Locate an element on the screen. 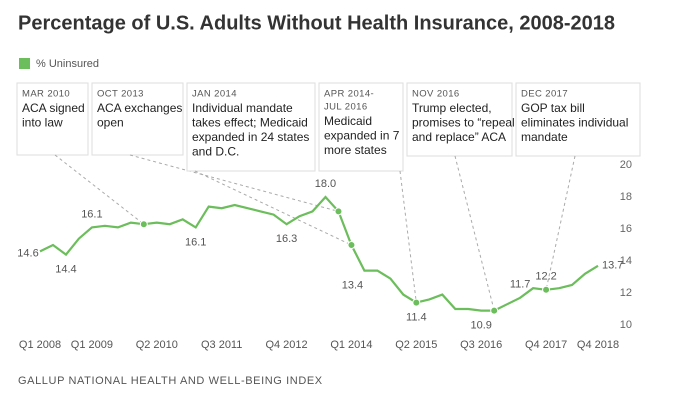 The height and width of the screenshot is (403, 700). annotation-text: eliminates individual is located at coordinates (574, 123).